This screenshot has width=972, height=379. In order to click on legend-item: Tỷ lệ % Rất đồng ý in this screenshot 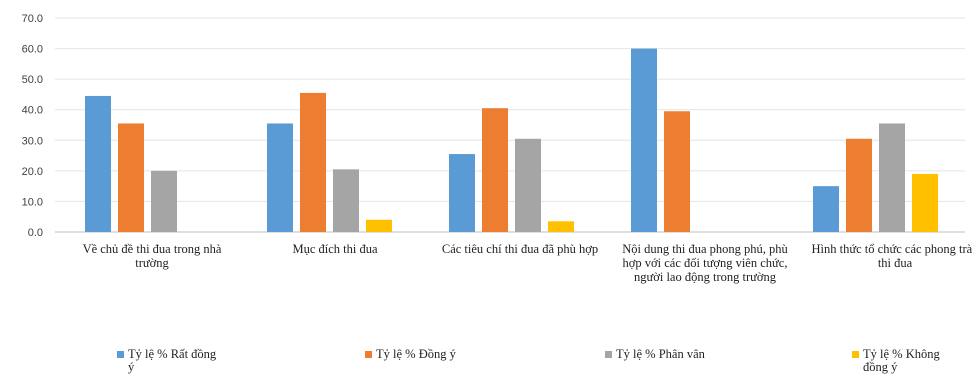, I will do `click(166, 361)`.